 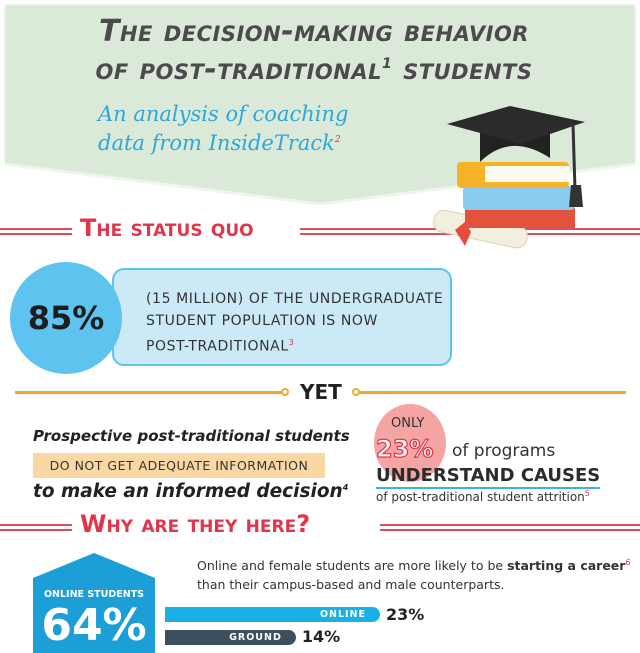 What do you see at coordinates (223, 114) in the screenshot?
I see `subtitle-line1: An analysis of coaching` at bounding box center [223, 114].